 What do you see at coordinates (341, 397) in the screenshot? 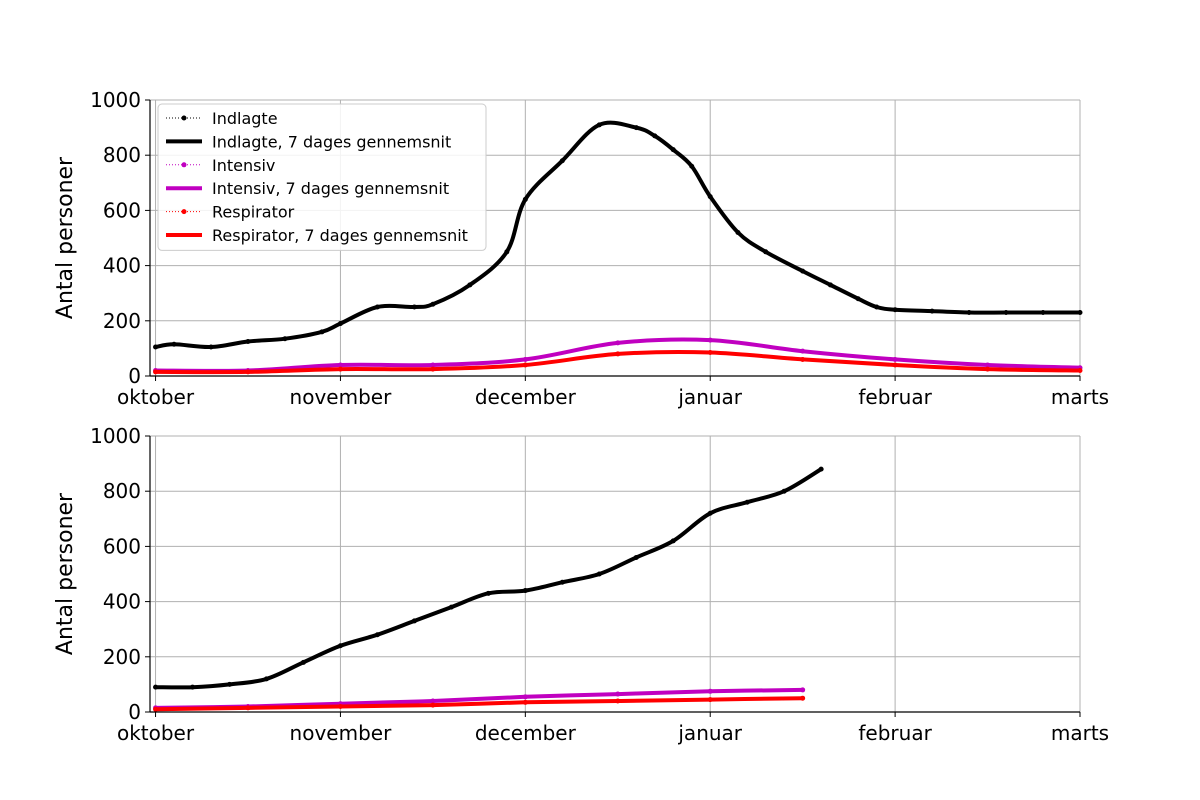
I see `top-x-tick-label: november` at bounding box center [341, 397].